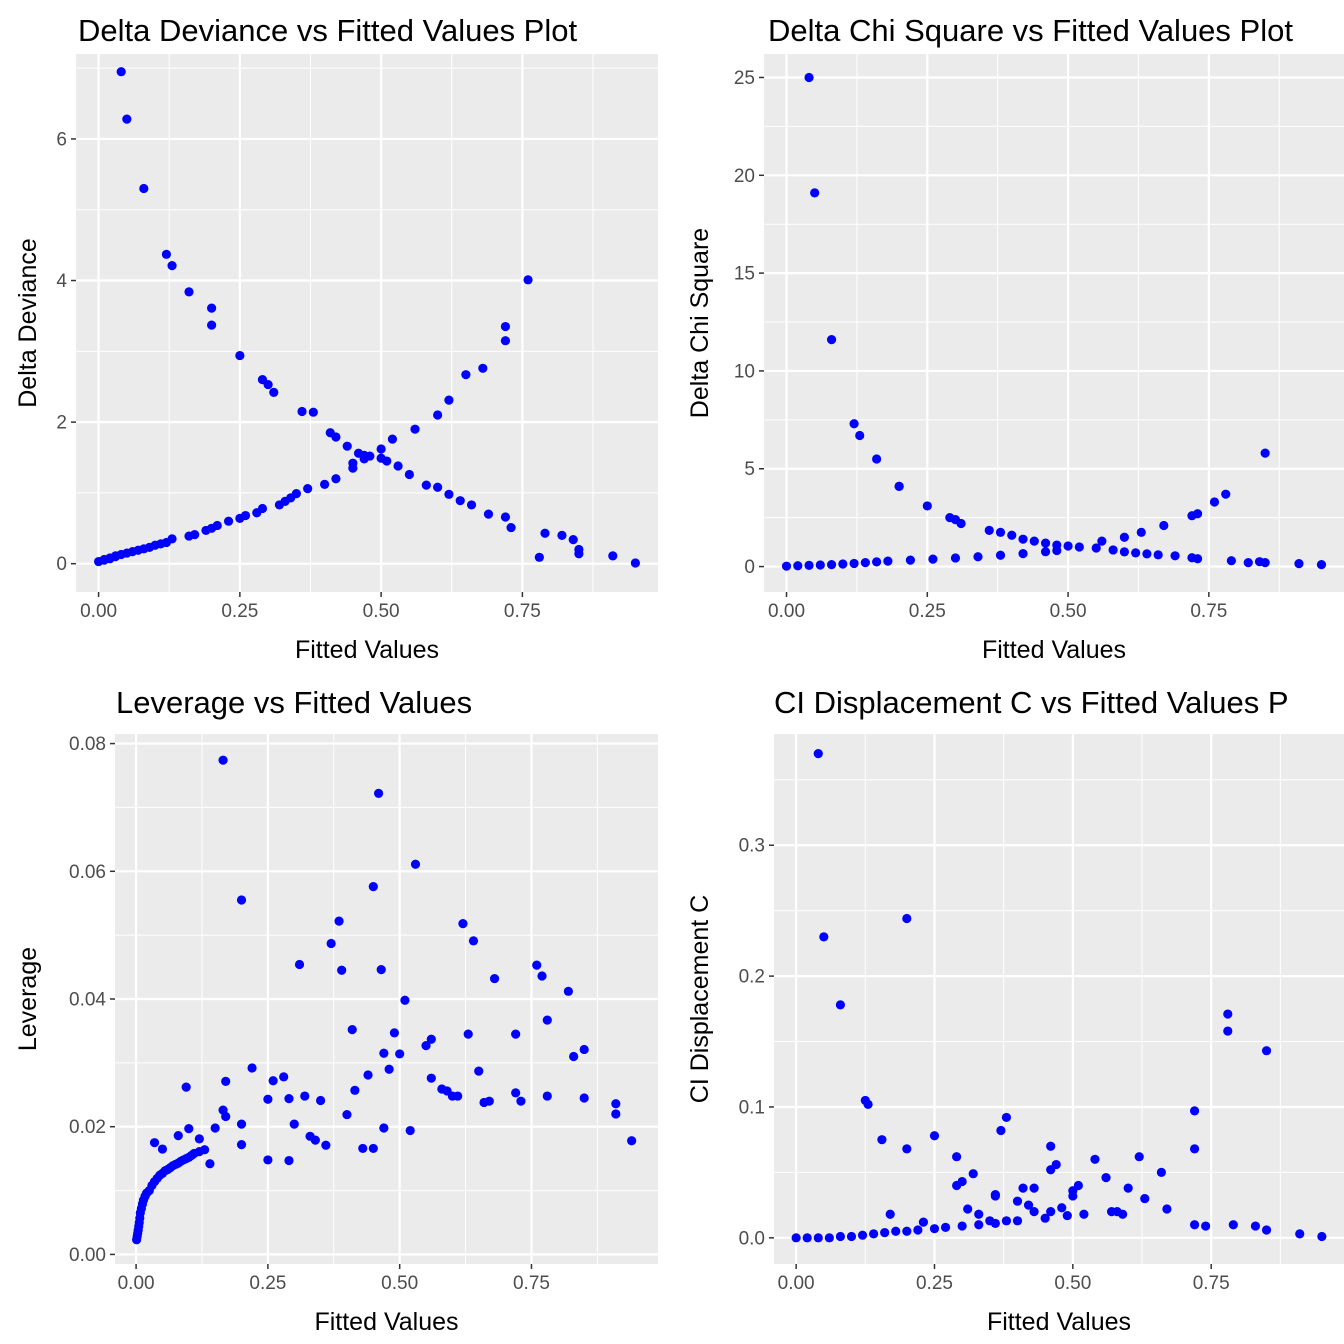  What do you see at coordinates (1030, 30) in the screenshot?
I see `chart-title: Delta Chi Square vs Fitted Values Plot` at bounding box center [1030, 30].